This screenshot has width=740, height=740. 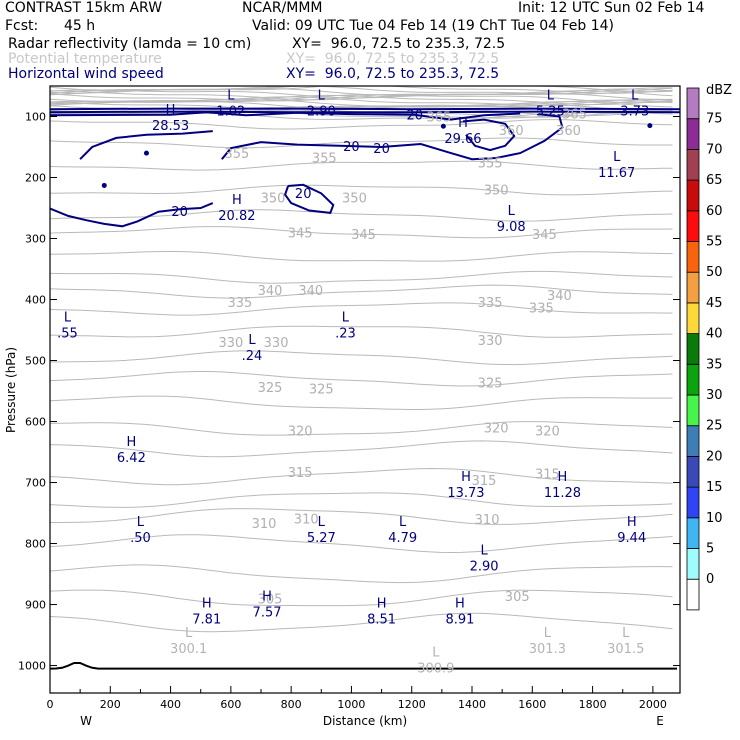 I want to click on low-value: 301.3, so click(x=547, y=649).